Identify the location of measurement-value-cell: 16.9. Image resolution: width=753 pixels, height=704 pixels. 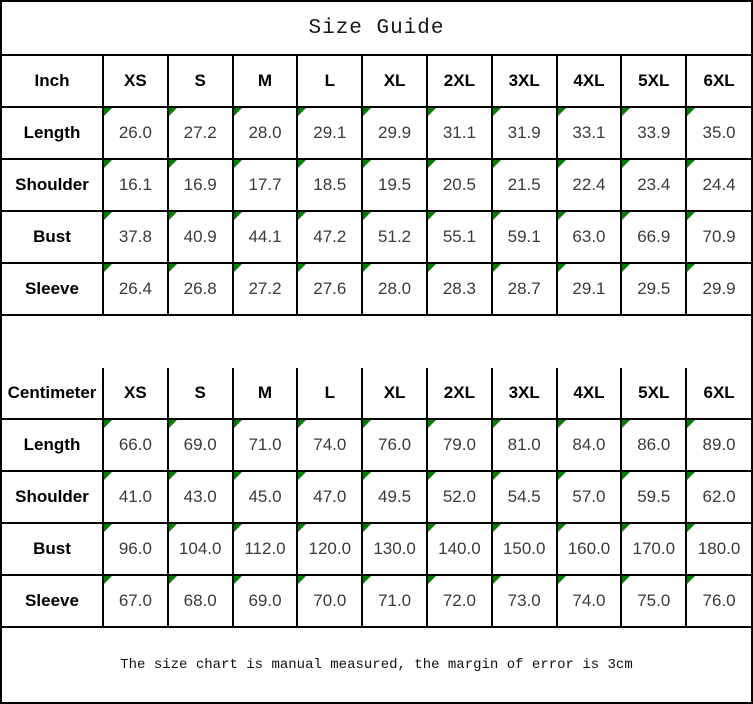
(200, 185).